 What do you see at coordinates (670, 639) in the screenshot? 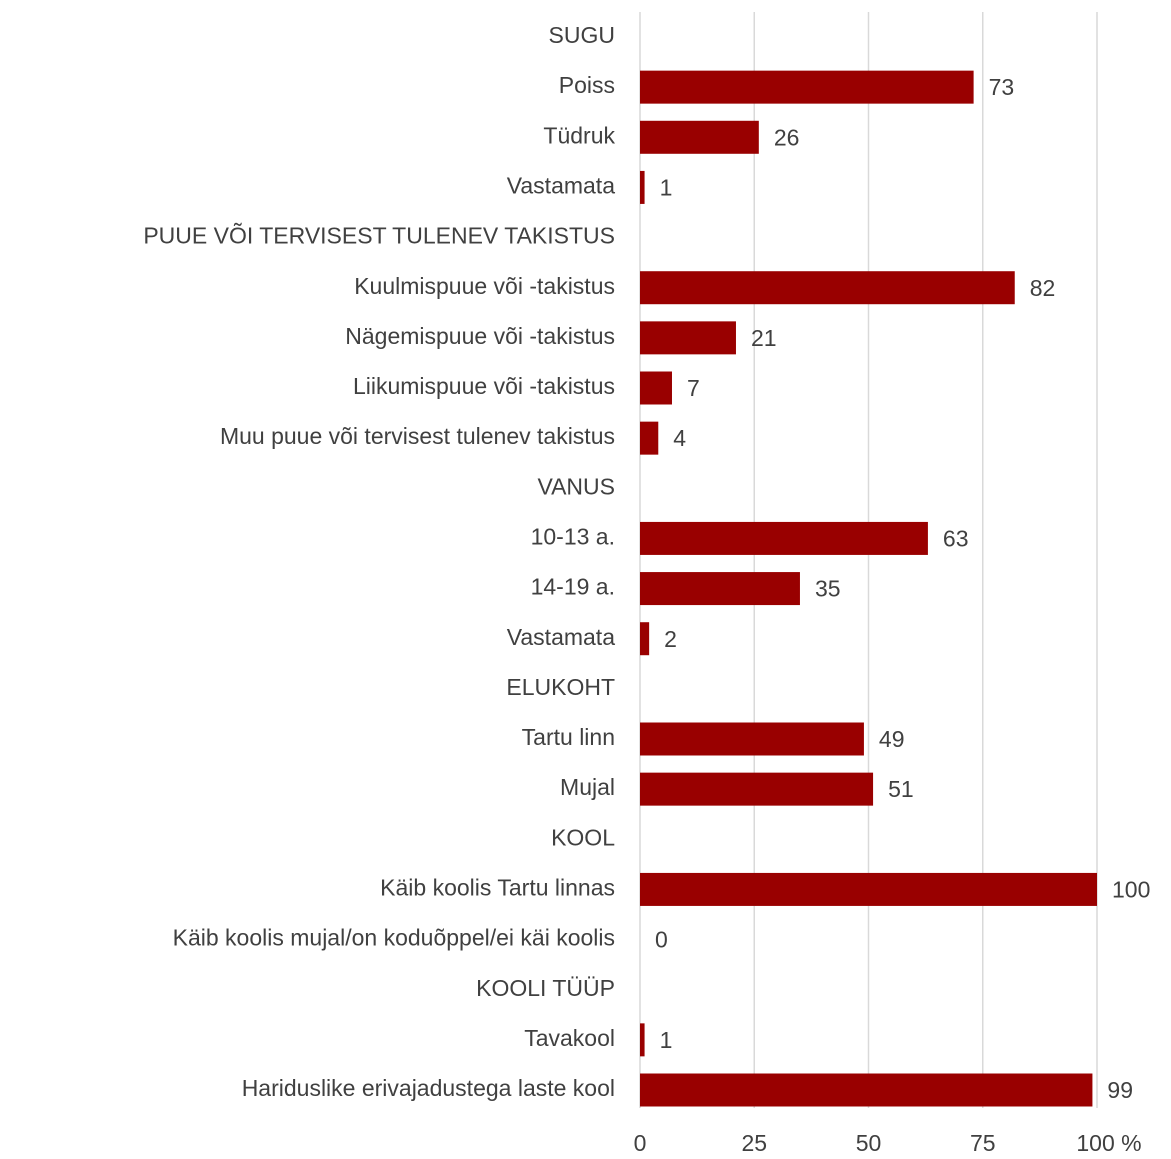
I see `data-label: 2` at bounding box center [670, 639].